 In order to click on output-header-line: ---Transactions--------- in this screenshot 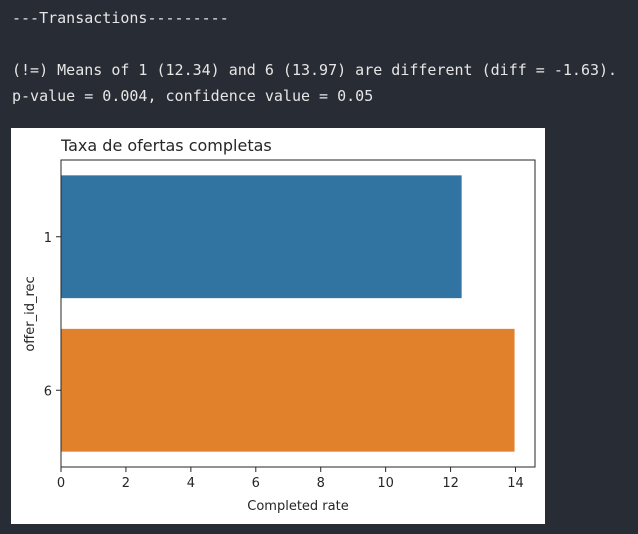, I will do `click(120, 18)`.